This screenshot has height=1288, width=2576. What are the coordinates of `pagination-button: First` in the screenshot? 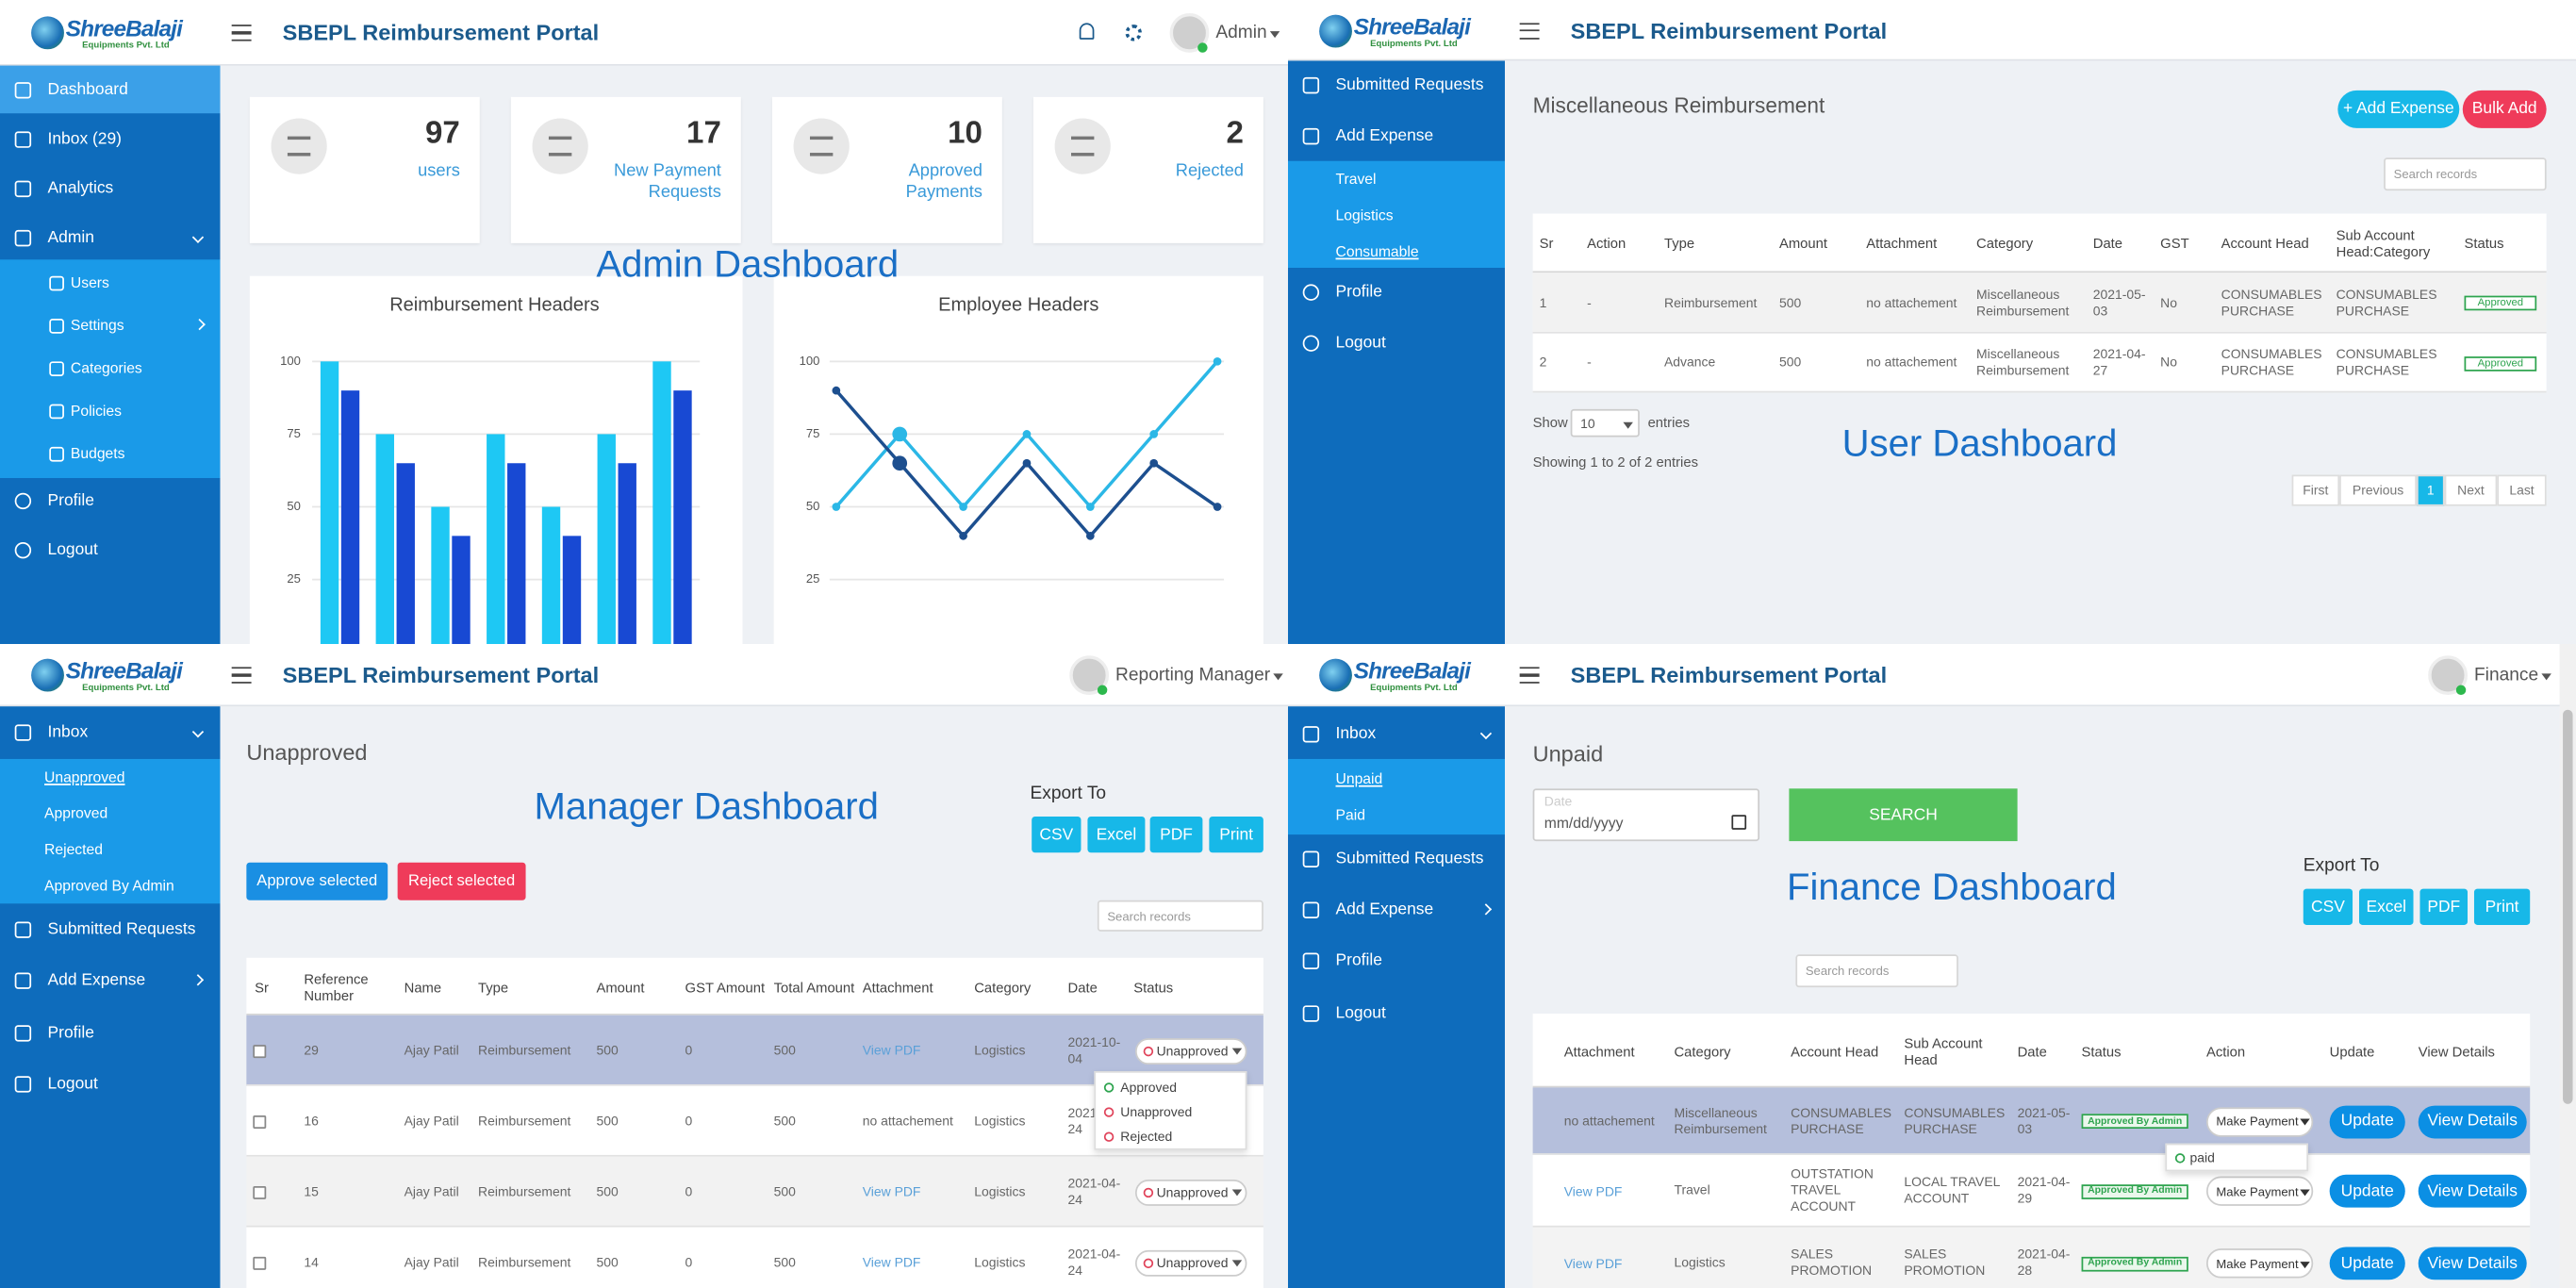 It's located at (2315, 490).